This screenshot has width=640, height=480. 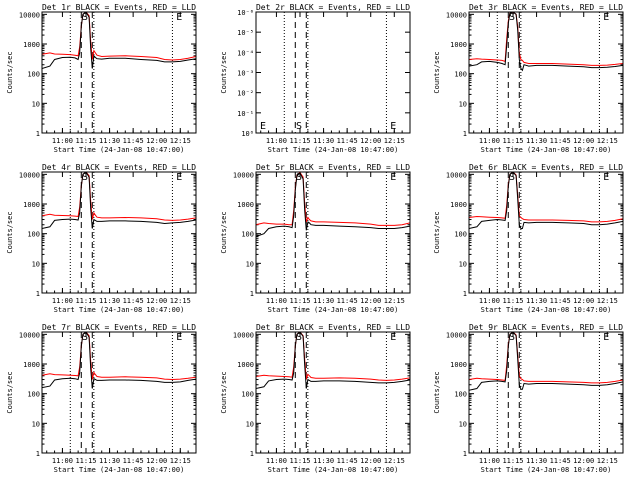 What do you see at coordinates (546, 7) in the screenshot?
I see `chart-title: Det 3r BLACK = Events, RED = LLD` at bounding box center [546, 7].